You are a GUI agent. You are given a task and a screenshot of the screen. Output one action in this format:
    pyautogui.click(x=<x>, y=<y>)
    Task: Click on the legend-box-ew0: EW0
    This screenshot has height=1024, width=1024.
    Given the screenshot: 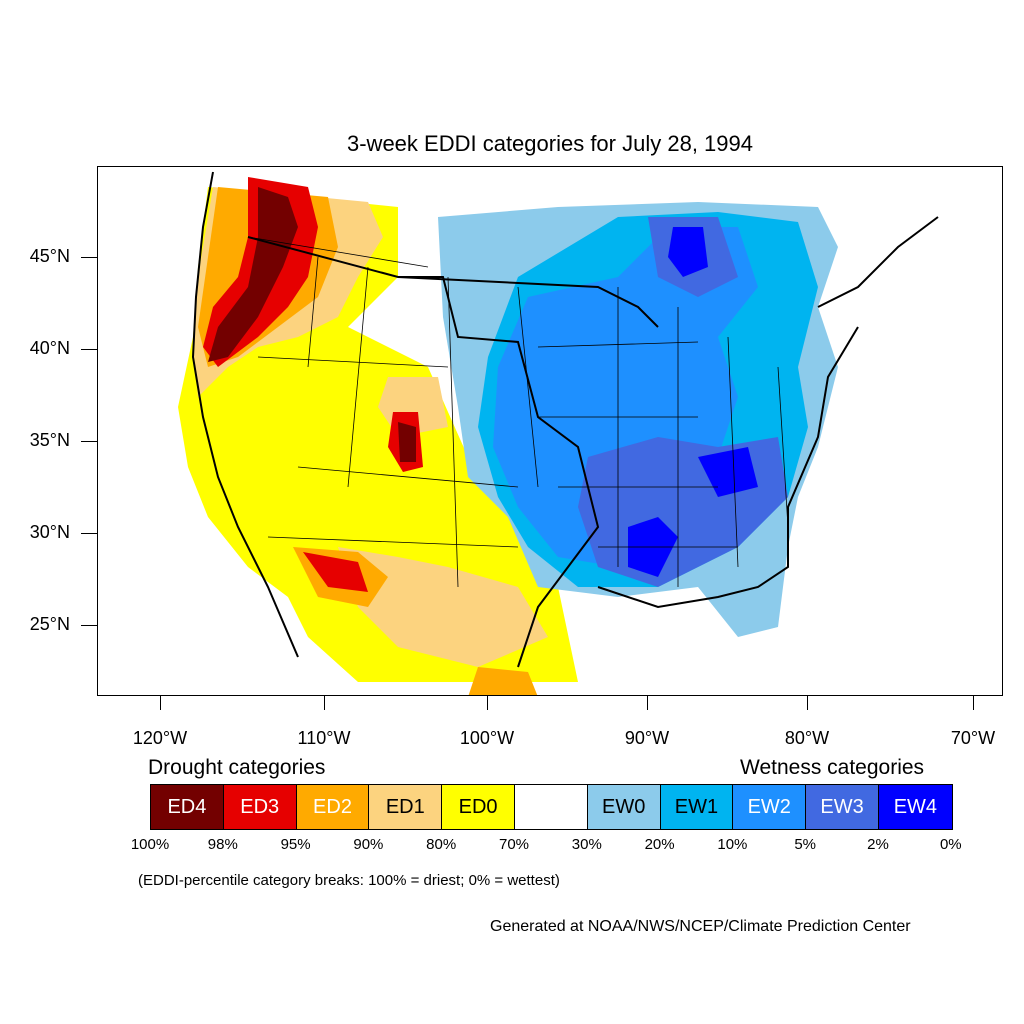 What is the action you would take?
    pyautogui.click(x=624, y=807)
    